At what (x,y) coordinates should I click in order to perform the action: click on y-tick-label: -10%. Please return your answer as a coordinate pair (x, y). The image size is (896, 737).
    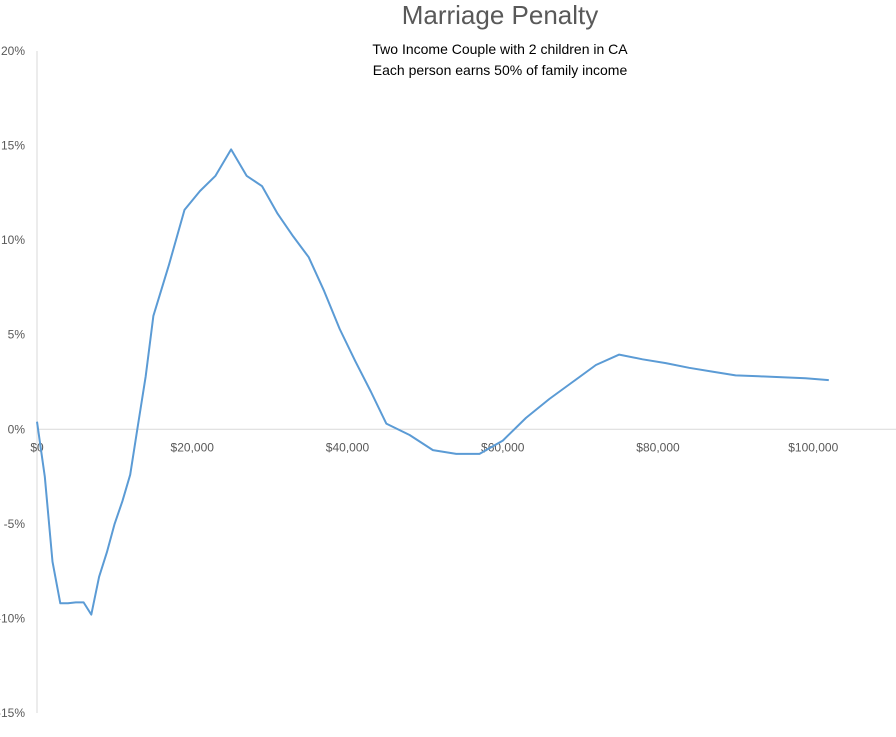
    Looking at the image, I should click on (12, 618).